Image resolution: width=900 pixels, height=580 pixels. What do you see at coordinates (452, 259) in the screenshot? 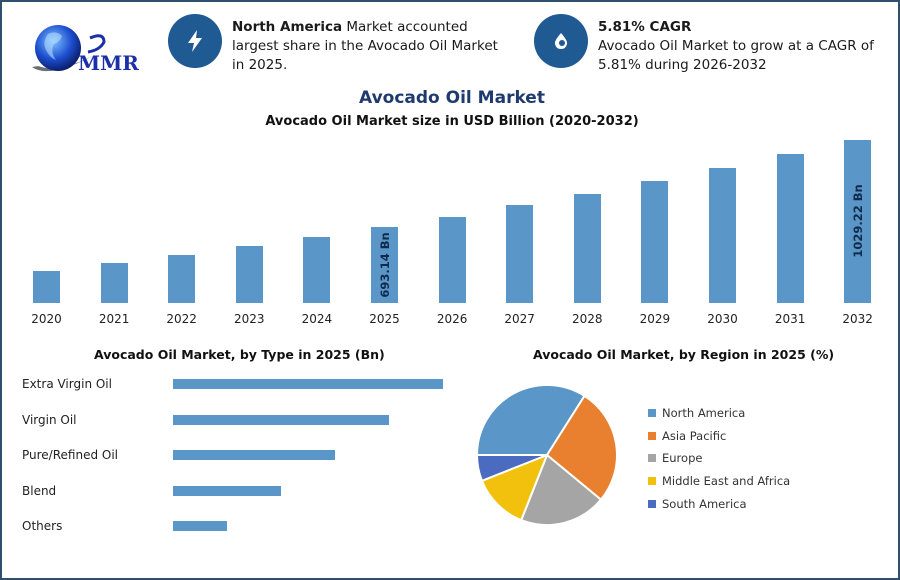
I see `bar-2026` at bounding box center [452, 259].